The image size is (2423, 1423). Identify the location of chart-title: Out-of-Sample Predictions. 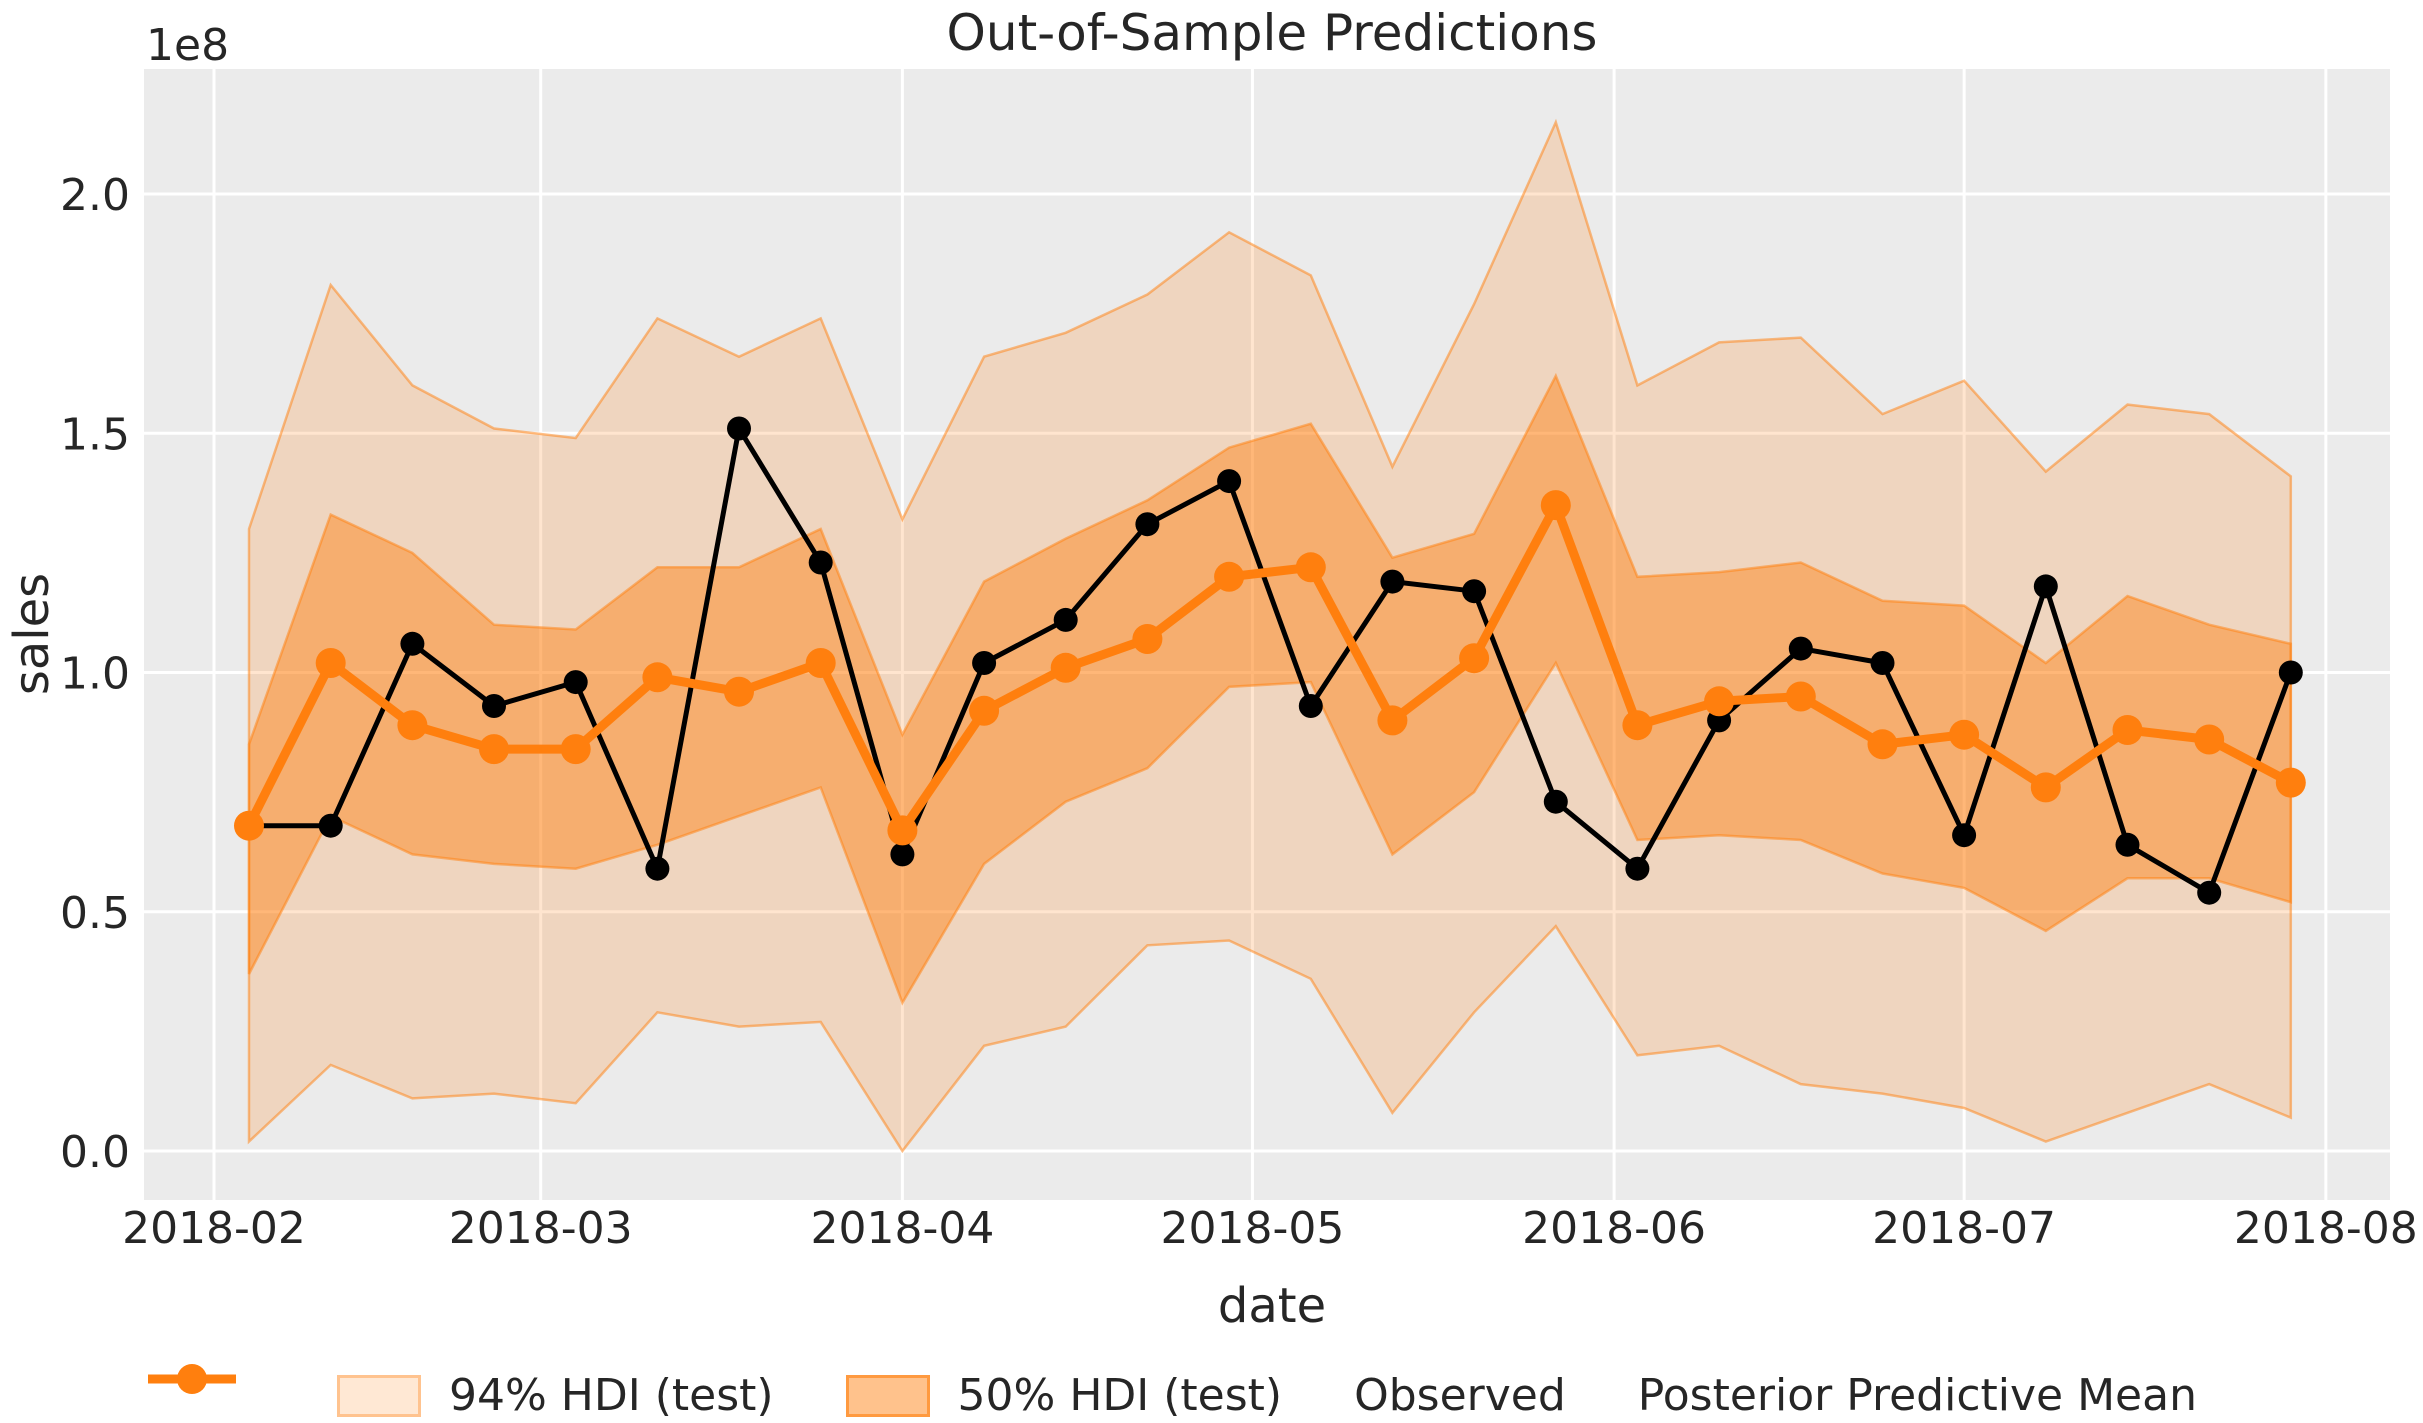
(1272, 33).